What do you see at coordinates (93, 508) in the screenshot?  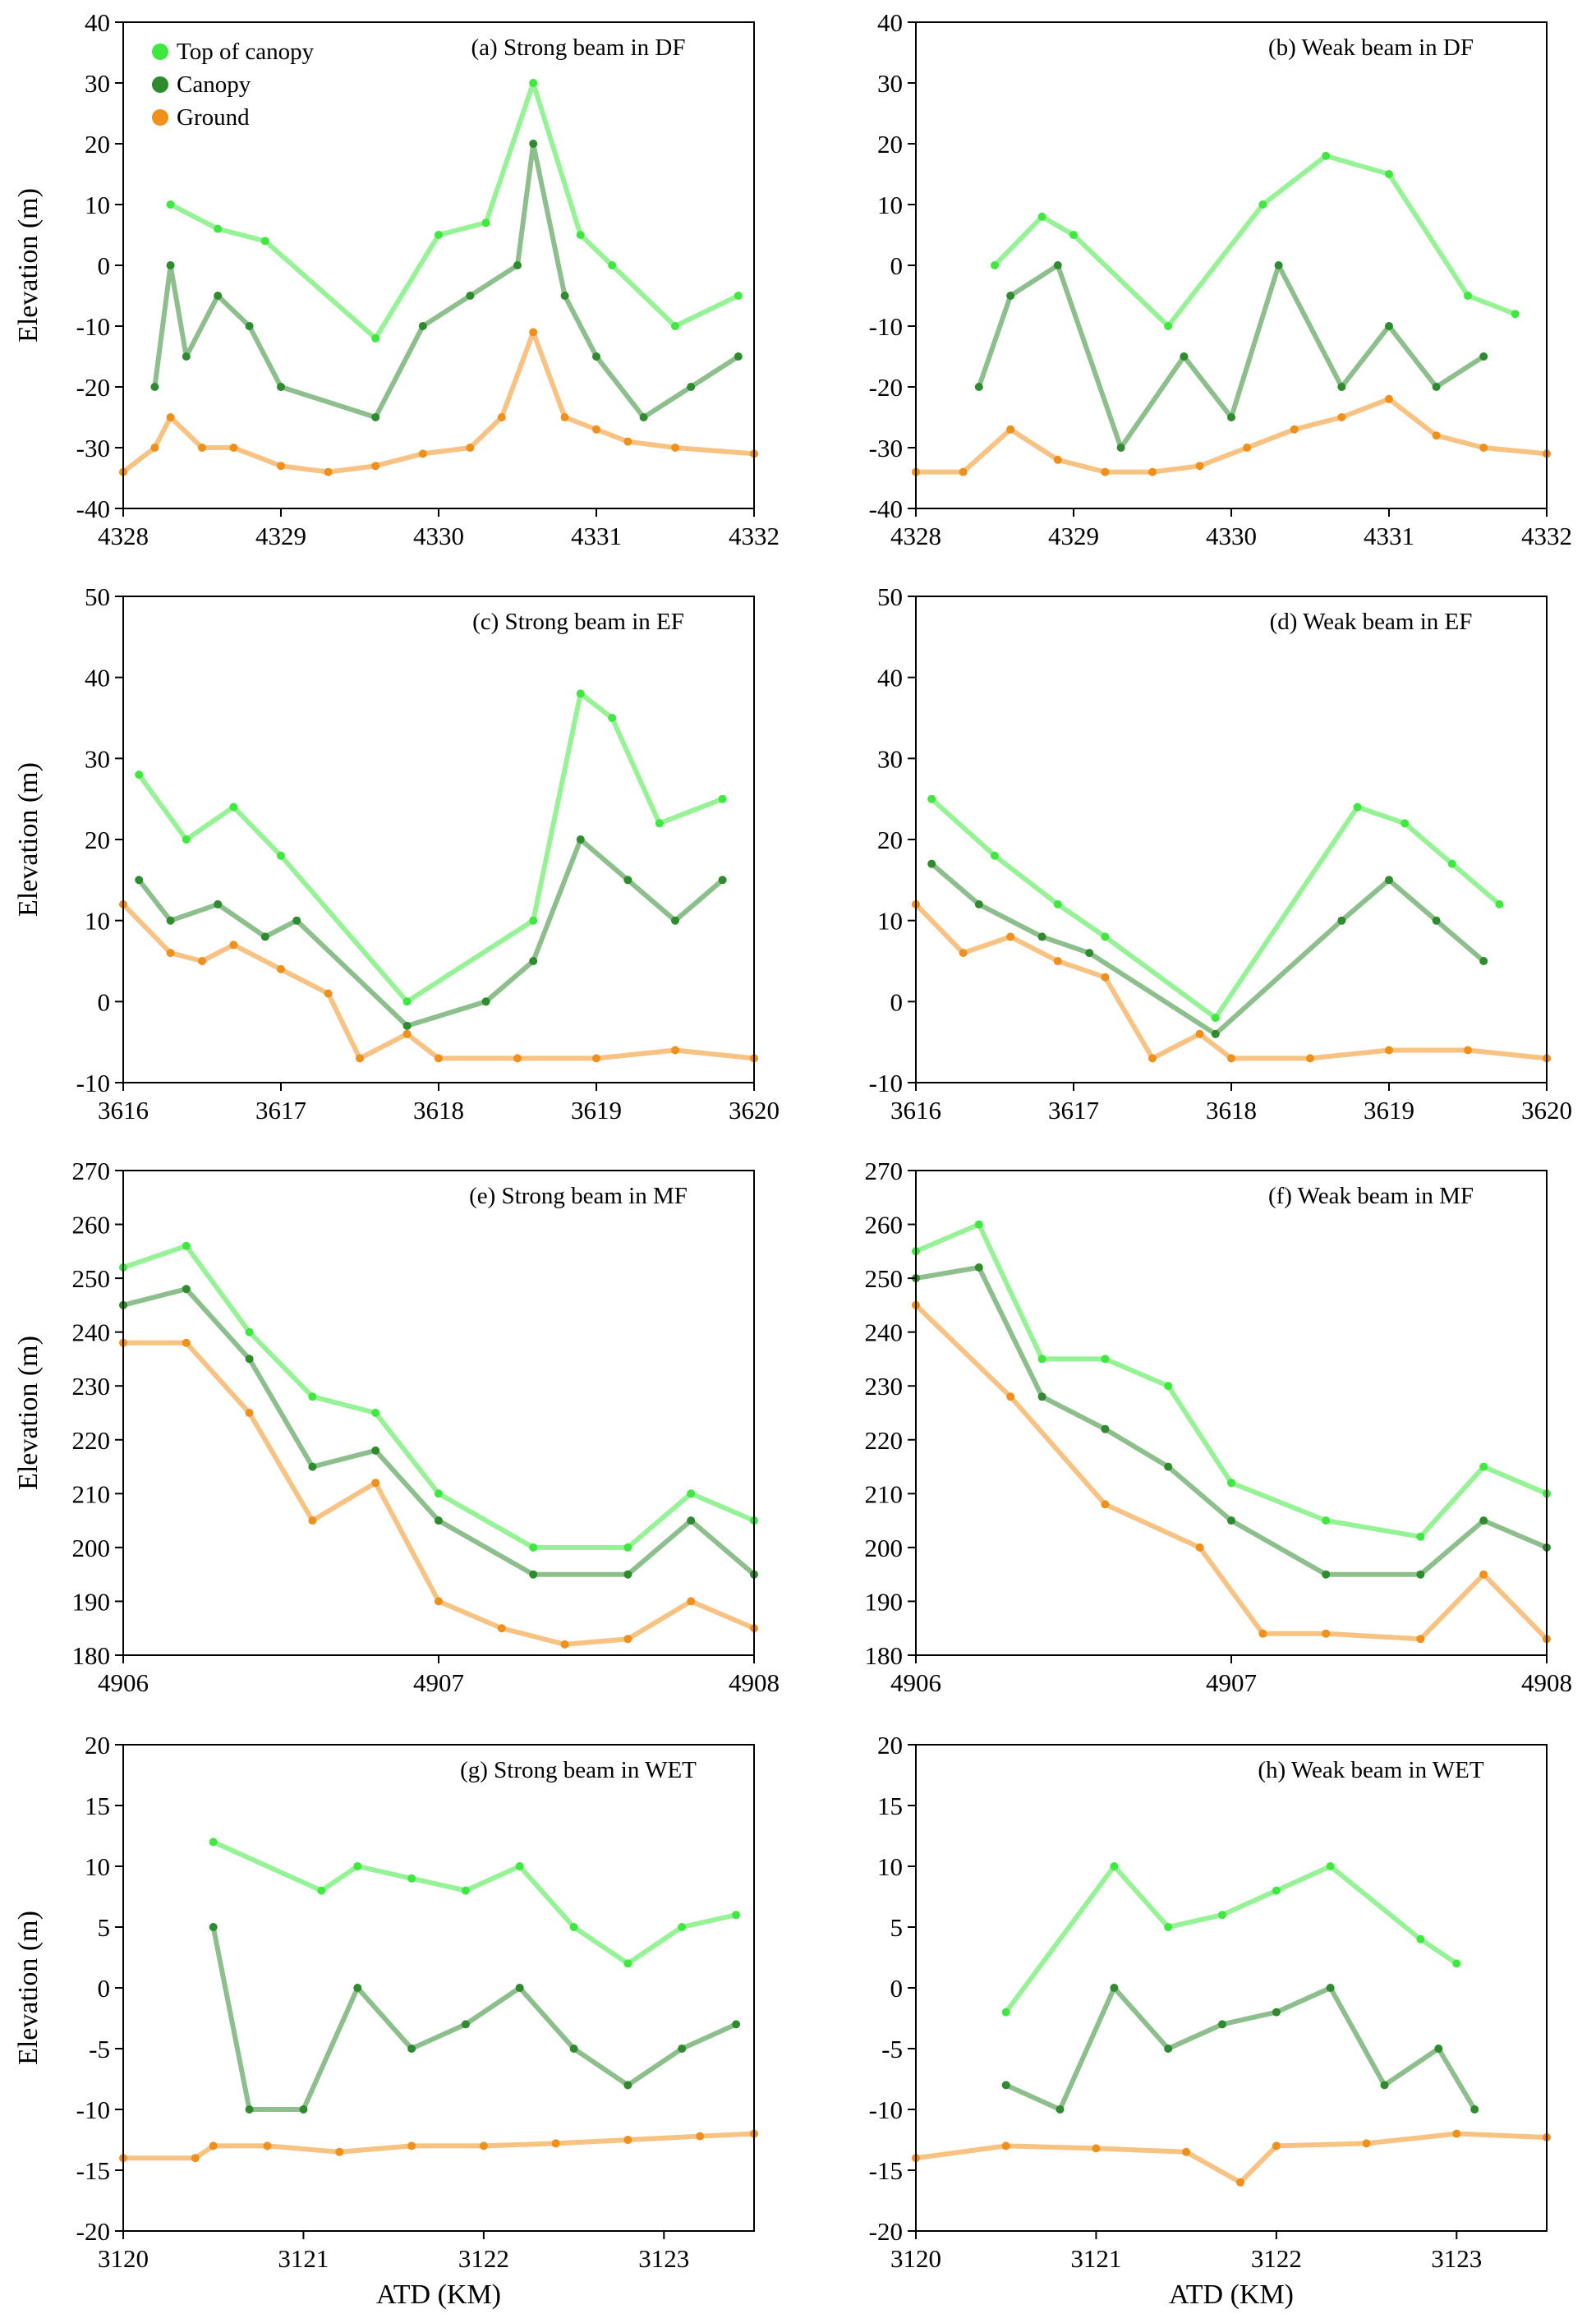 I see `y-tick-label: -40` at bounding box center [93, 508].